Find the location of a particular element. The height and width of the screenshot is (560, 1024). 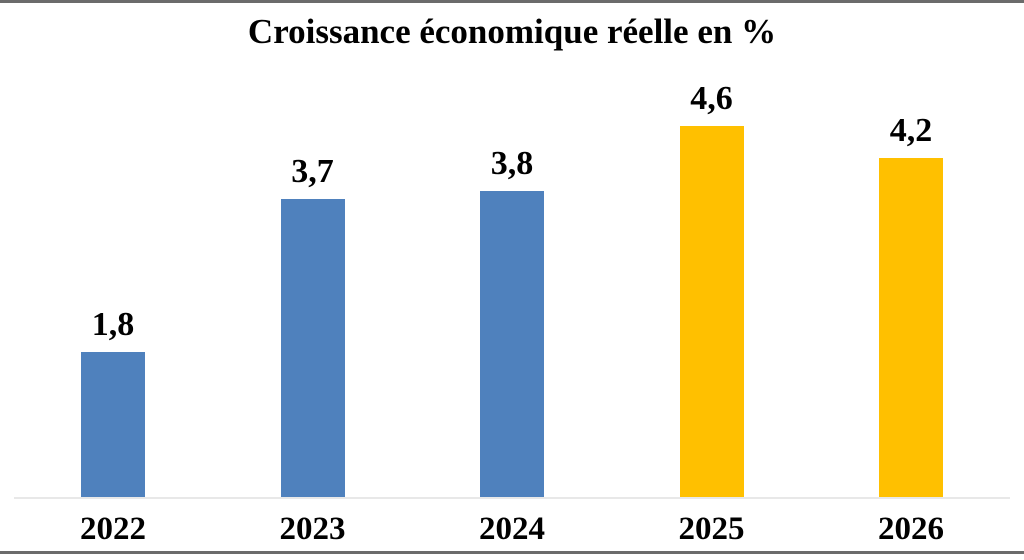

category-label-2025: 2025 is located at coordinates (711, 529).